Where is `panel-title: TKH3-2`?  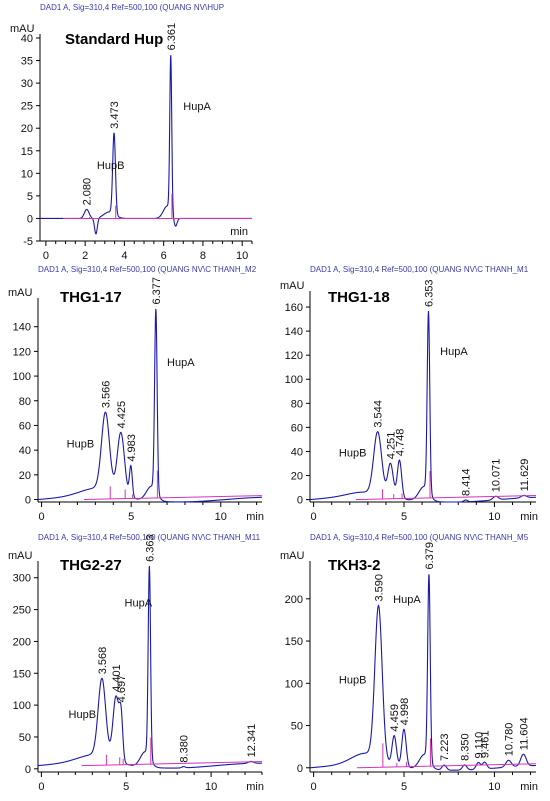
panel-title: TKH3-2 is located at coordinates (354, 565).